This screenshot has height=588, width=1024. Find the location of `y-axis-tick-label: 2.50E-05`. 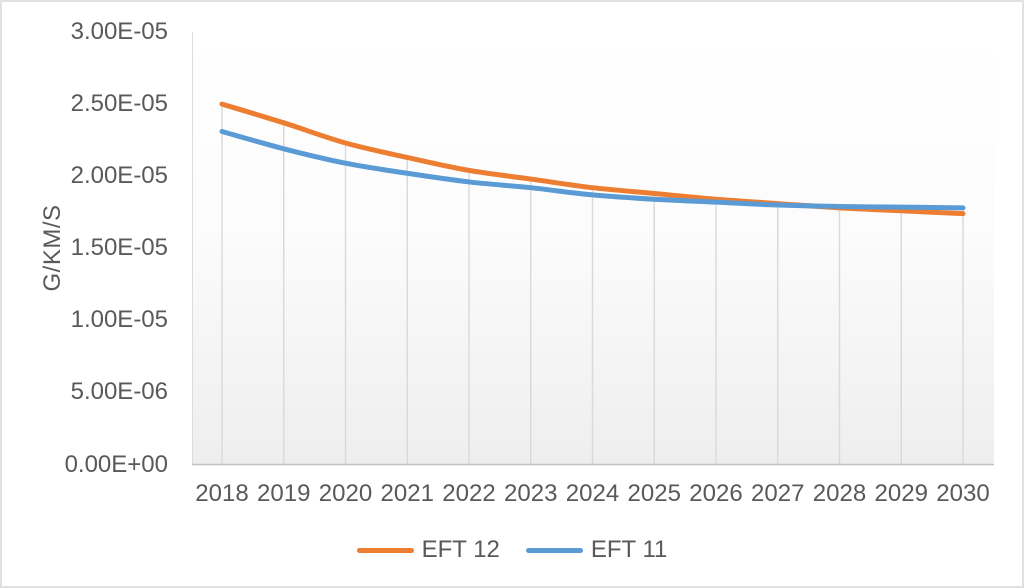

y-axis-tick-label: 2.50E-05 is located at coordinates (119, 104).